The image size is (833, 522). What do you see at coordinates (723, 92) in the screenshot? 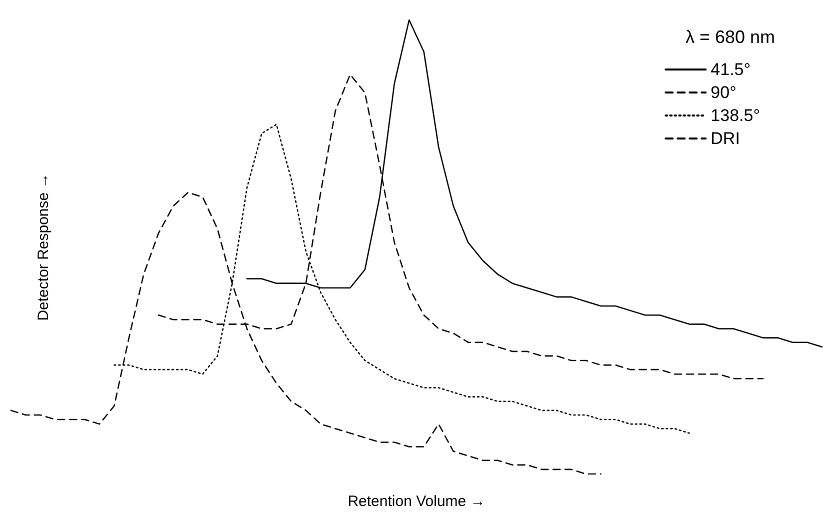
I see `legend-label: 90°` at bounding box center [723, 92].